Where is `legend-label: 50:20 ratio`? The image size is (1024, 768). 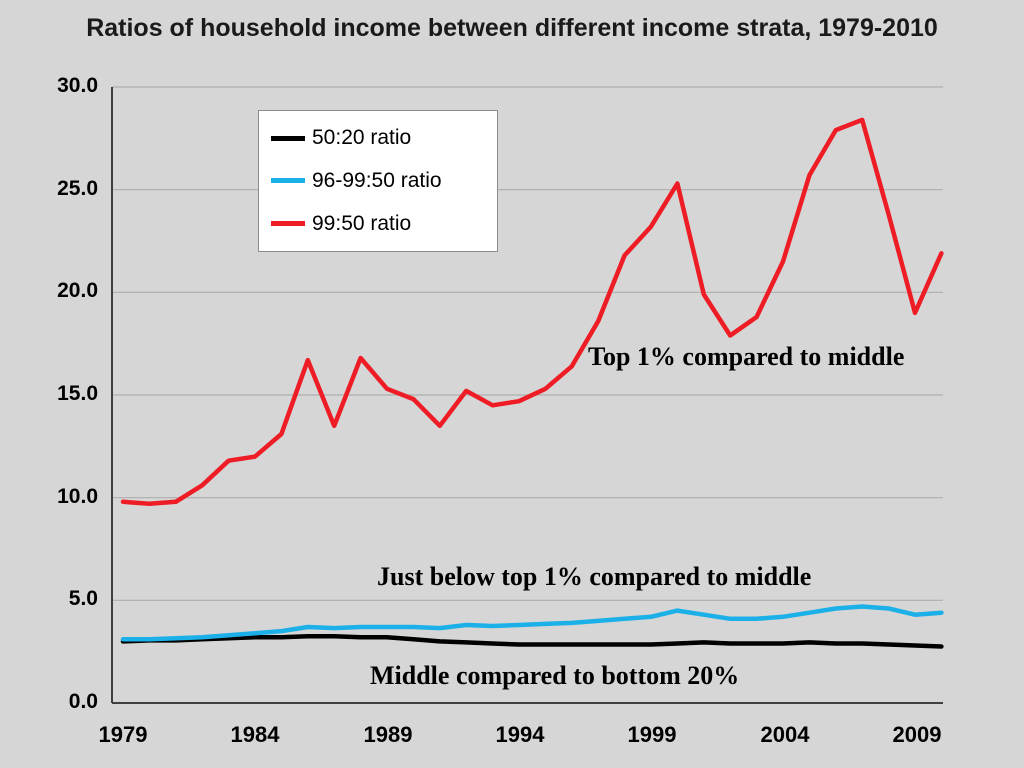 legend-label: 50:20 ratio is located at coordinates (362, 138).